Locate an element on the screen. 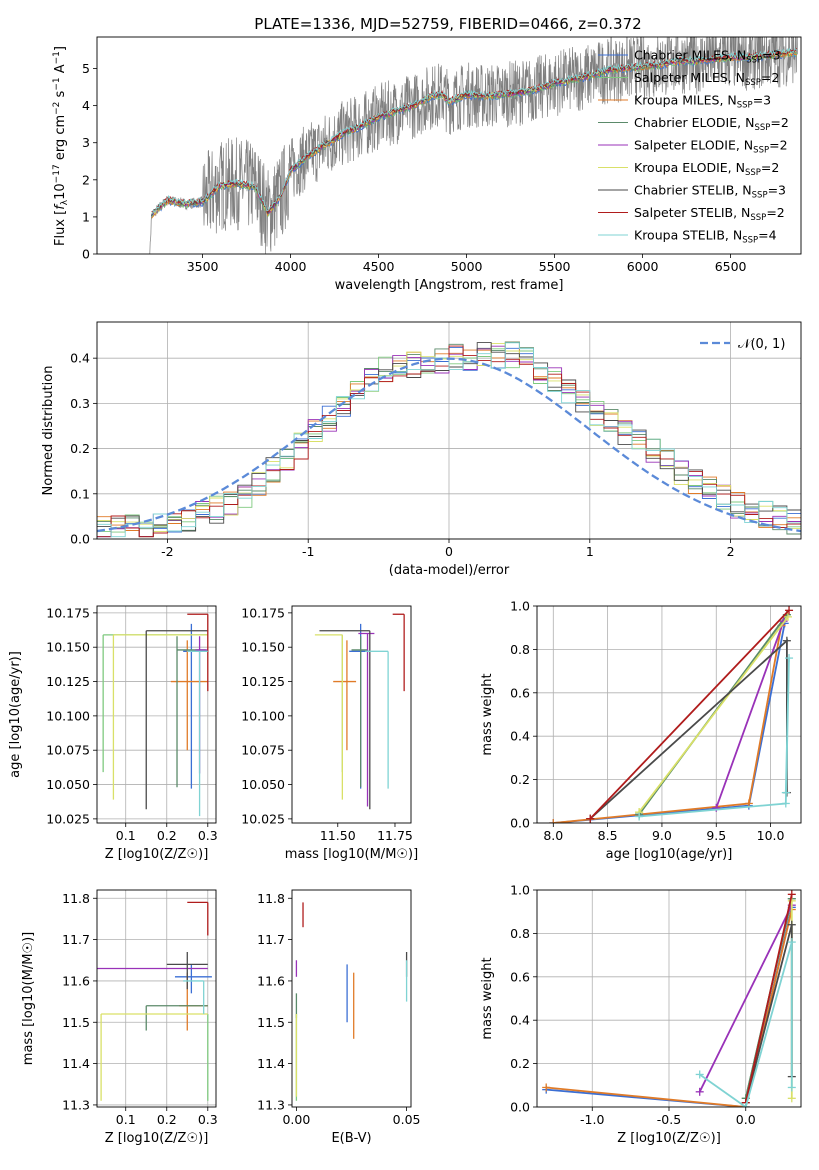 Image resolution: width=819 pixels, height=1170 pixels. x-axis-label: E(B-V) is located at coordinates (351, 1138).